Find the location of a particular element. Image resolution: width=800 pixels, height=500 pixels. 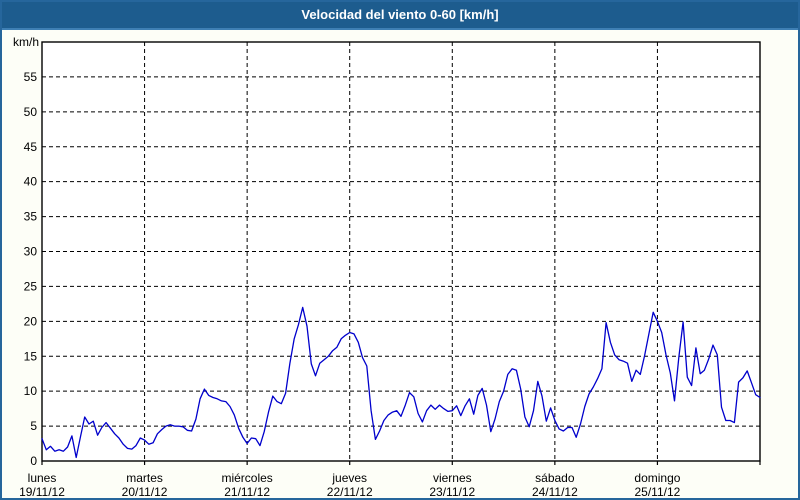

x-day-date-label: 23/11/12 is located at coordinates (452, 492).